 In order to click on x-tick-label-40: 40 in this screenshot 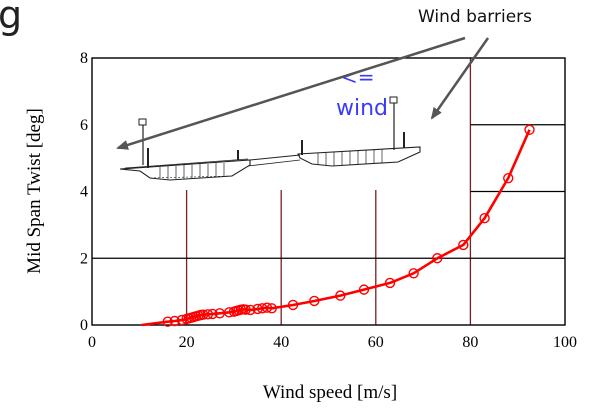, I will do `click(281, 342)`.